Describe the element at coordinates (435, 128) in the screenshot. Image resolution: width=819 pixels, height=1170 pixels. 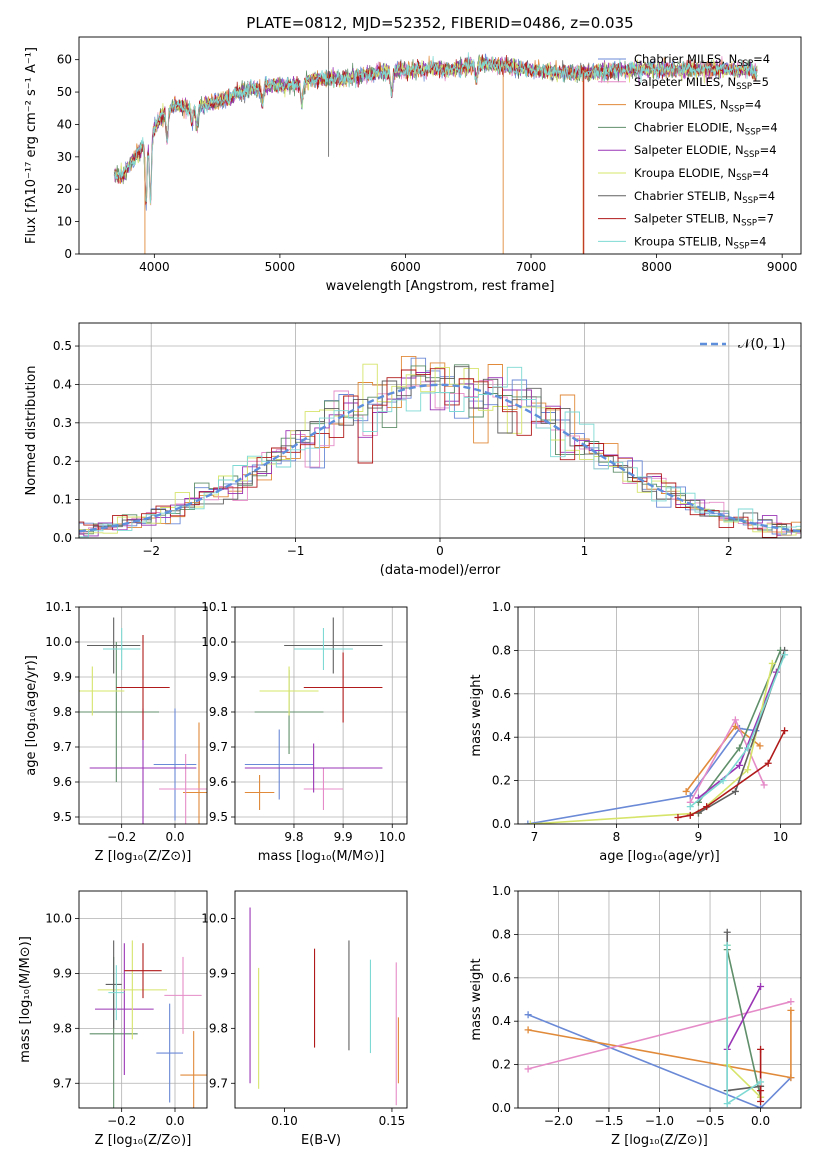
I see `spectrum-line-c8` at that location.